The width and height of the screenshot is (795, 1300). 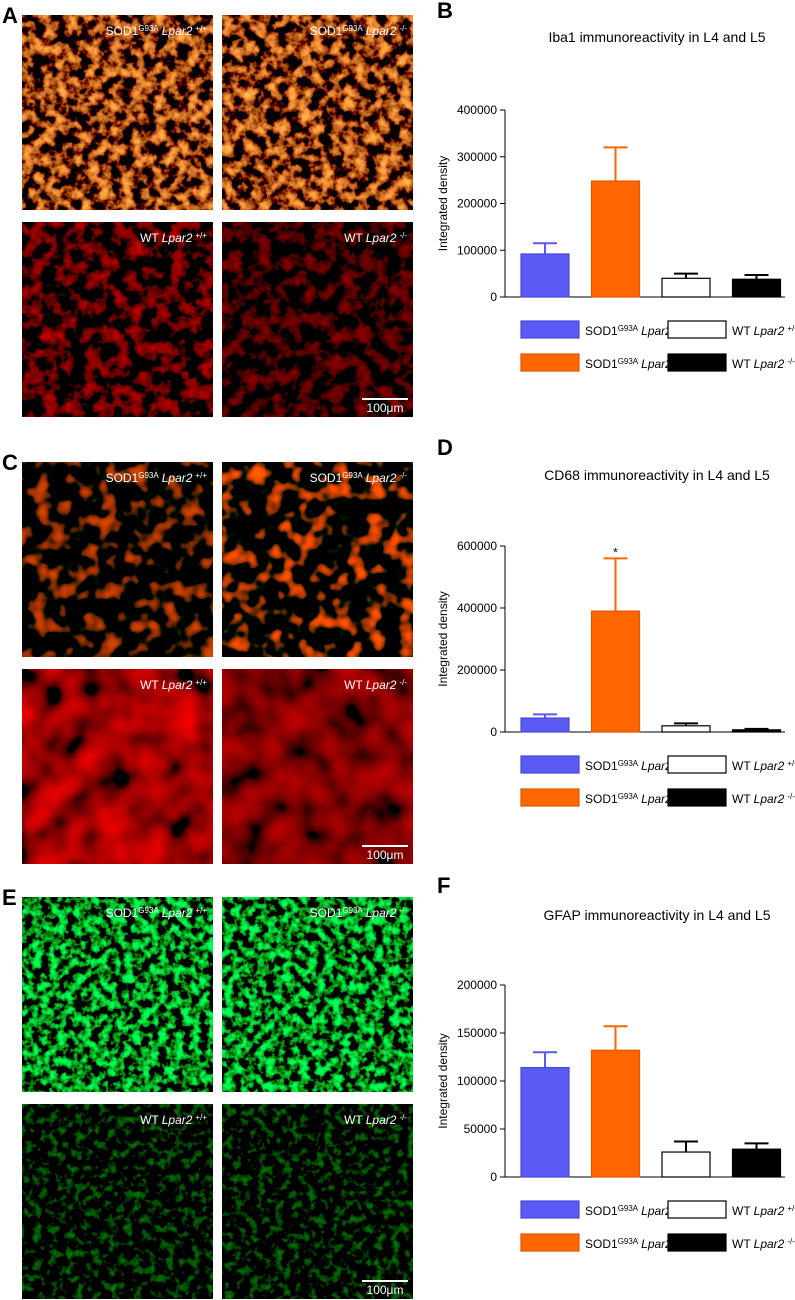 What do you see at coordinates (493, 297) in the screenshot?
I see `y-tick-label: 0` at bounding box center [493, 297].